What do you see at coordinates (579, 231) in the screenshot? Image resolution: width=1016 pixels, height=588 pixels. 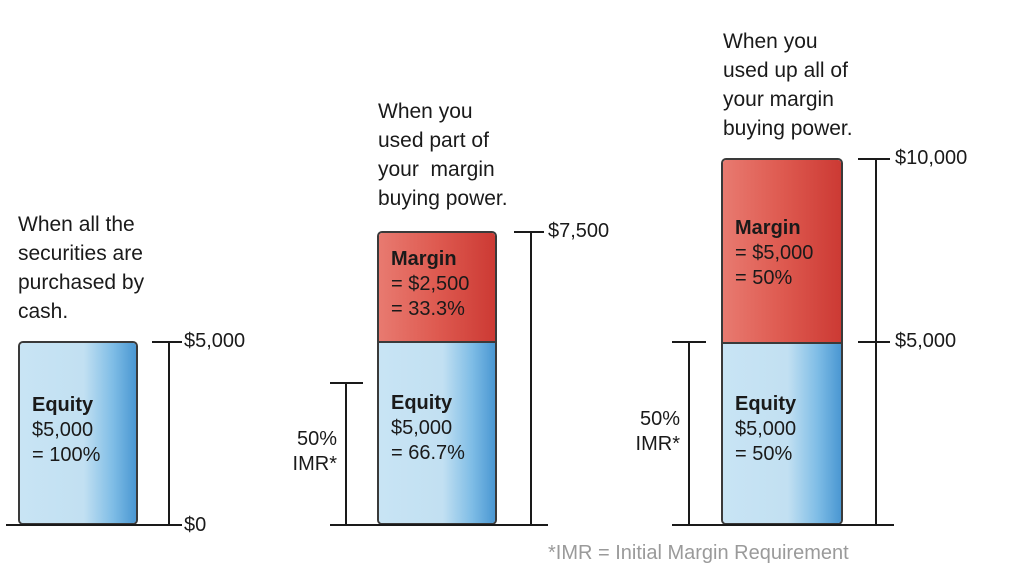 I see `tick-label-top: $7,500` at bounding box center [579, 231].